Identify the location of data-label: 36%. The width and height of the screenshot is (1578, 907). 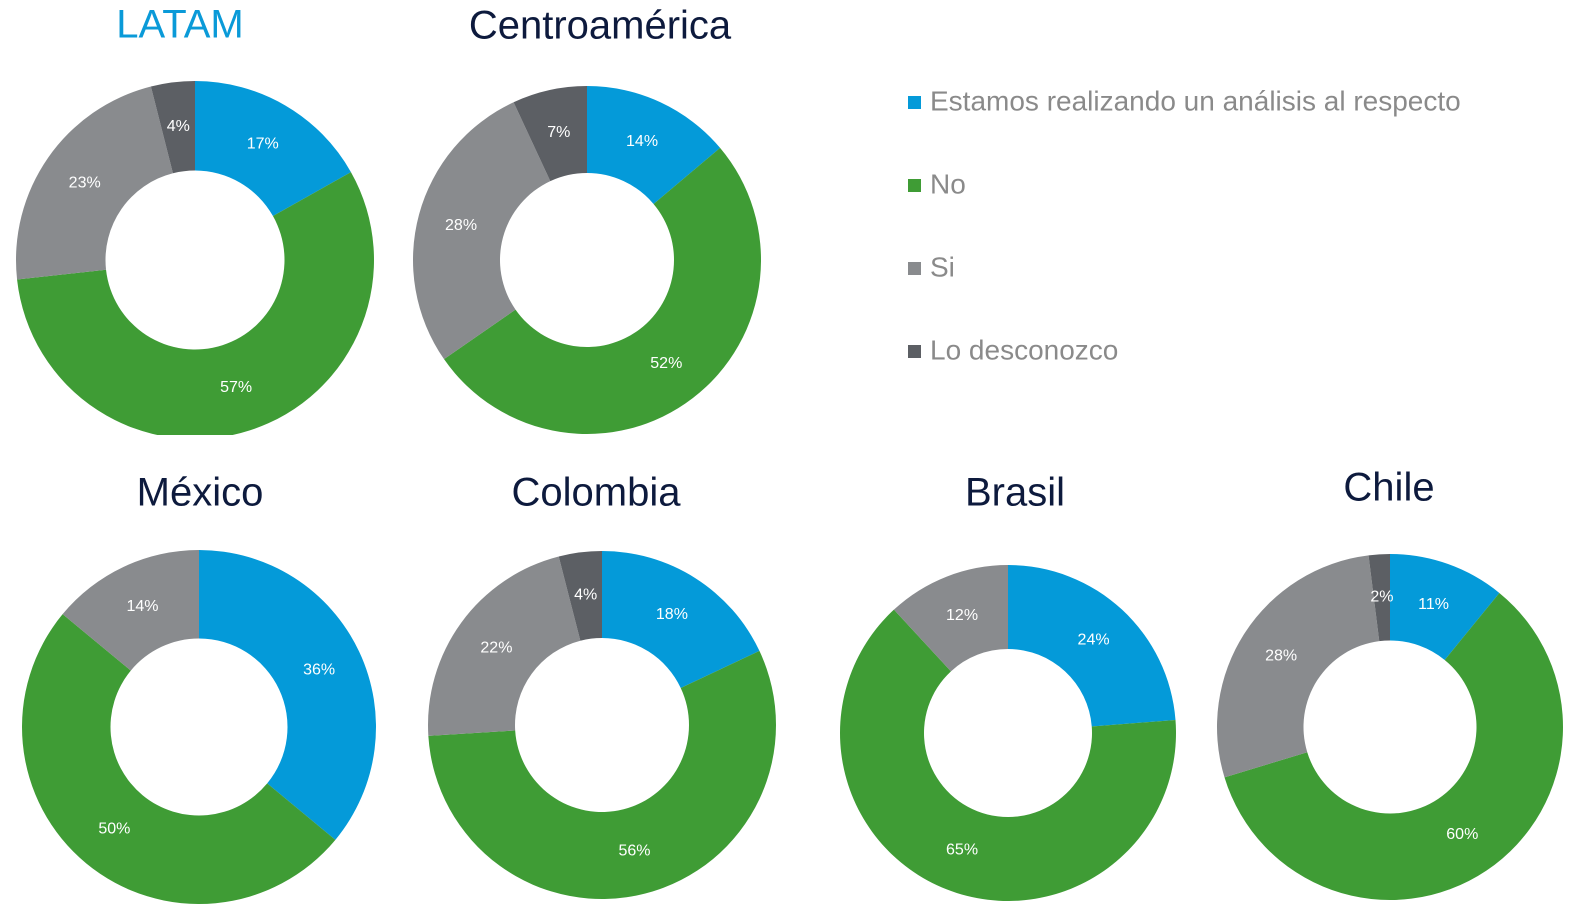
(319, 670).